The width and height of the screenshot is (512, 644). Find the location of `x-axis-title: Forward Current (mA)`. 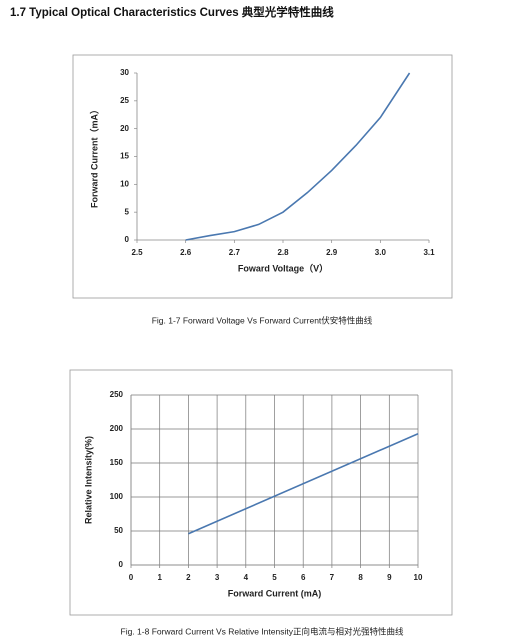

x-axis-title: Forward Current (mA) is located at coordinates (275, 593).